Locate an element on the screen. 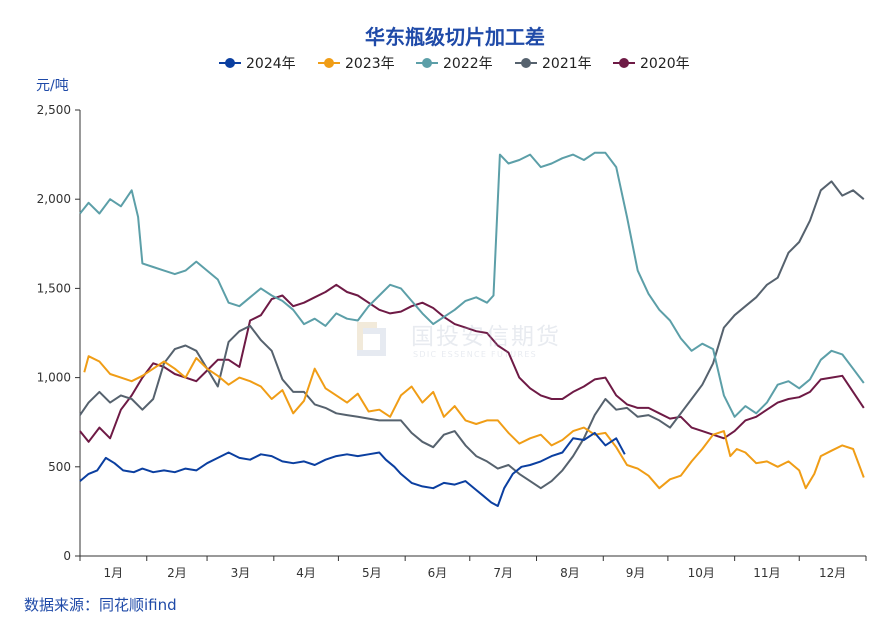 The width and height of the screenshot is (895, 632). legend-label: 2024年 is located at coordinates (271, 64).